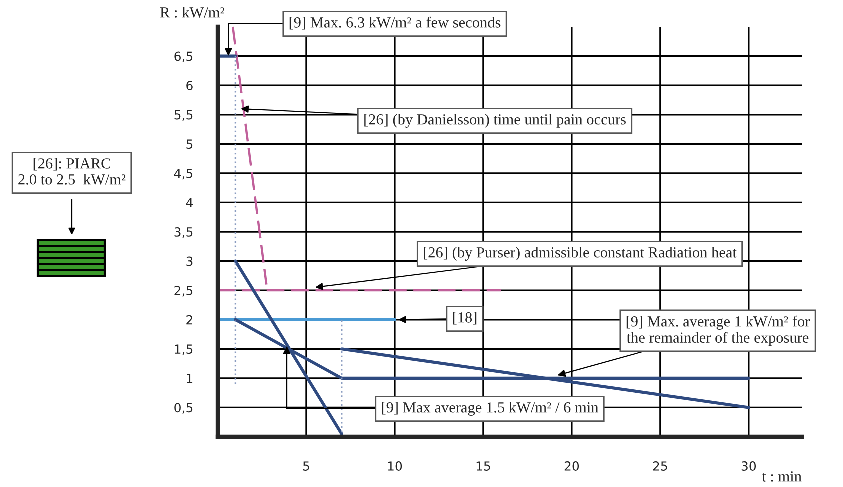 Image resolution: width=843 pixels, height=487 pixels. What do you see at coordinates (189, 85) in the screenshot?
I see `y-tick-label: 6` at bounding box center [189, 85].